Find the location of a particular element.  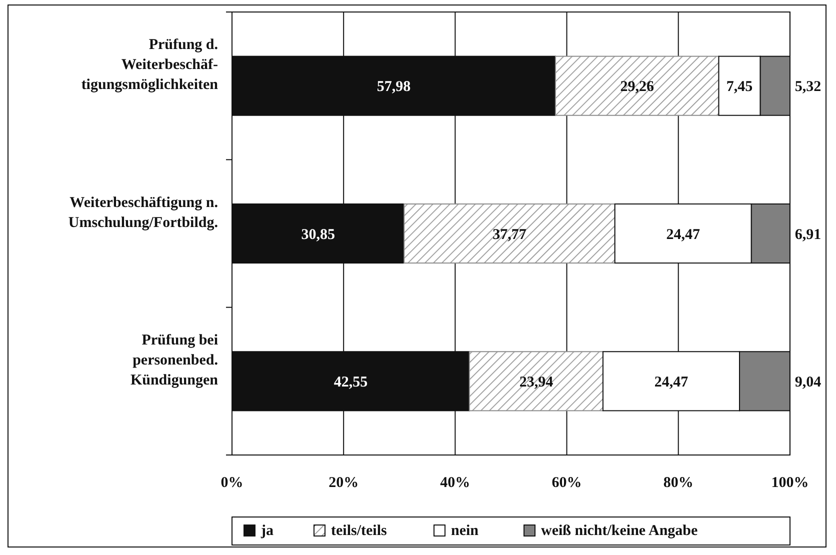

y-tick-label: Weiterbeschäftigung n. Umschulung/Fortbildg. is located at coordinates (143, 212).